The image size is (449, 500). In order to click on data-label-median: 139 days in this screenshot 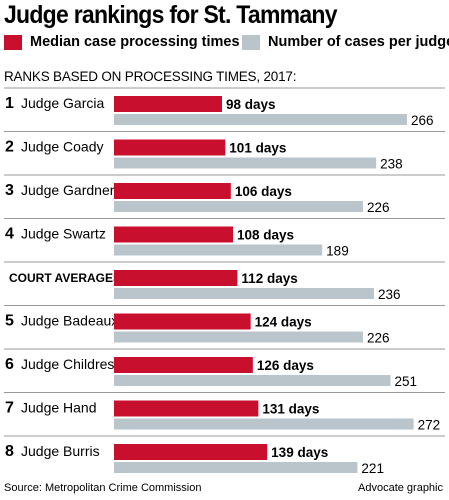, I will do `click(299, 452)`.